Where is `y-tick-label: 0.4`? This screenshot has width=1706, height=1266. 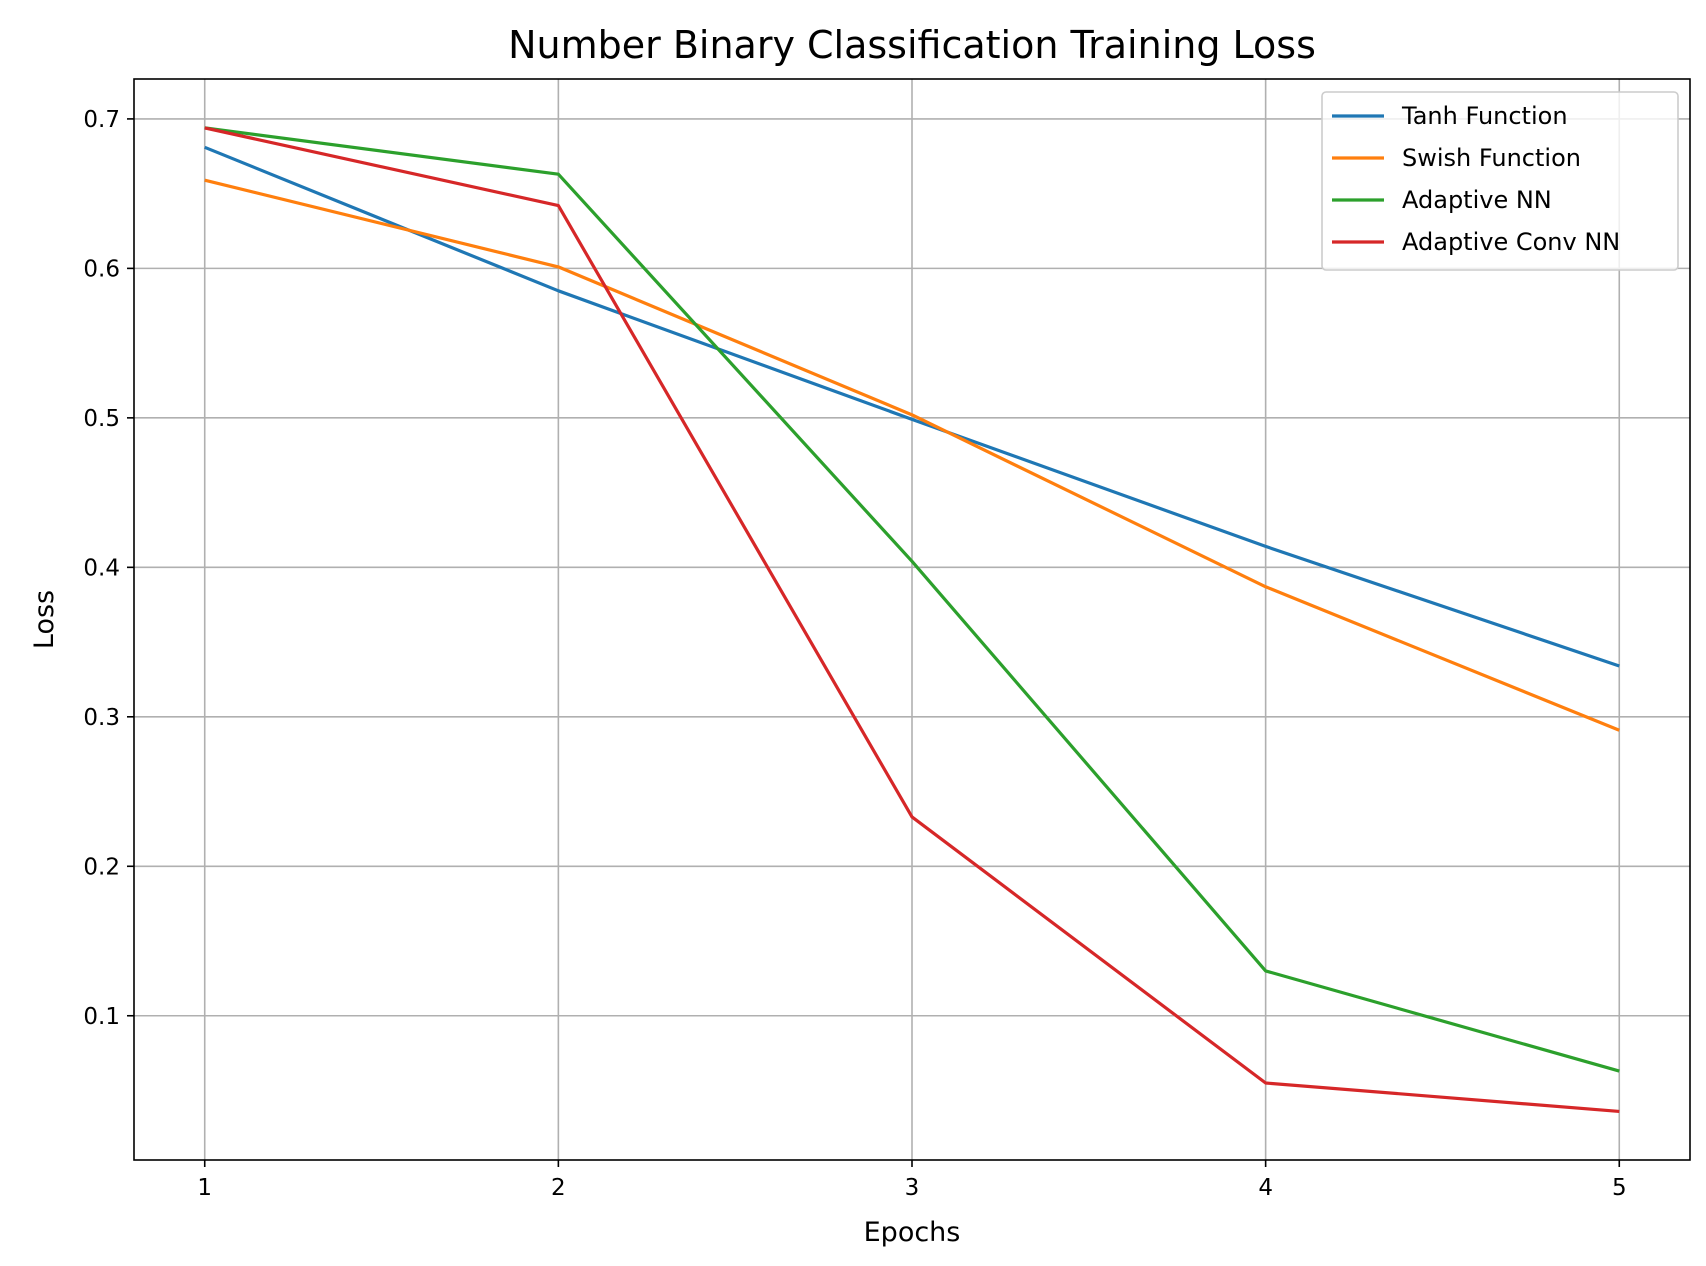
y-tick-label: 0.4 is located at coordinates (101, 568).